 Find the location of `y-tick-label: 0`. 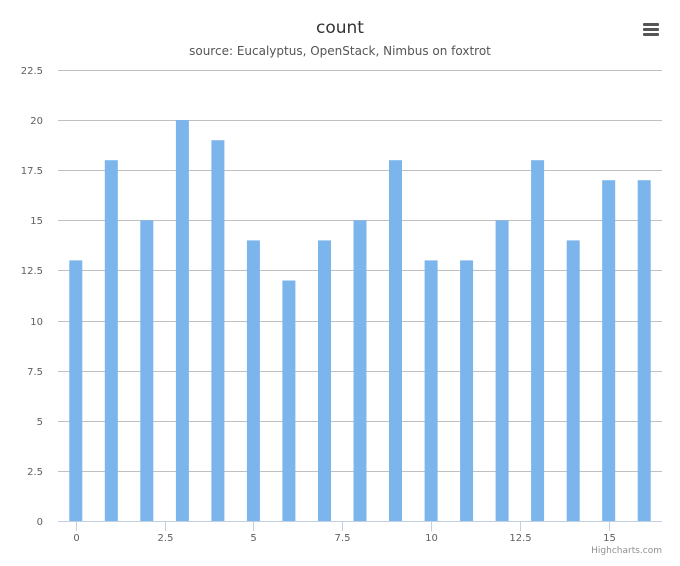

y-tick-label: 0 is located at coordinates (40, 522).